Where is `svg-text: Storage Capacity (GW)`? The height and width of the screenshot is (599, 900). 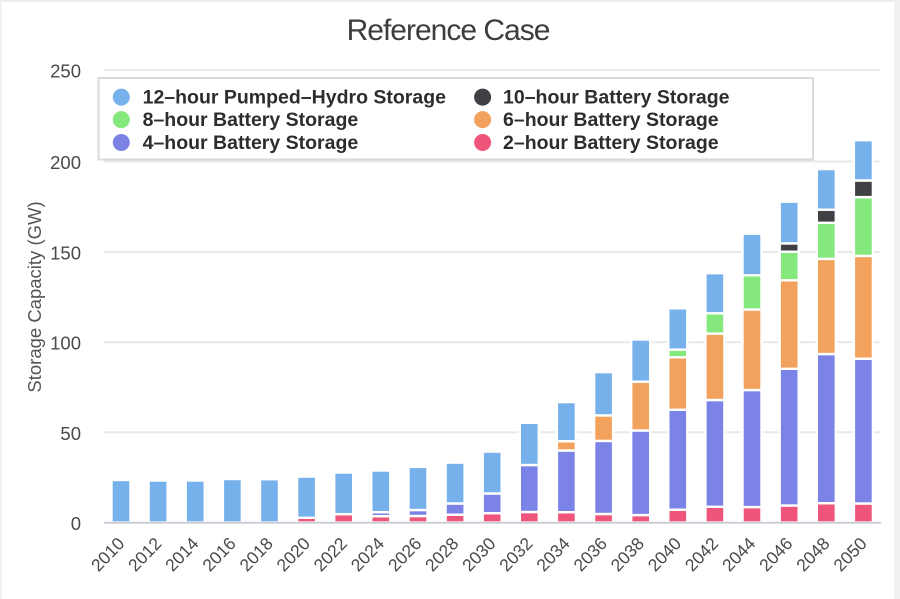 svg-text: Storage Capacity (GW) is located at coordinates (34, 296).